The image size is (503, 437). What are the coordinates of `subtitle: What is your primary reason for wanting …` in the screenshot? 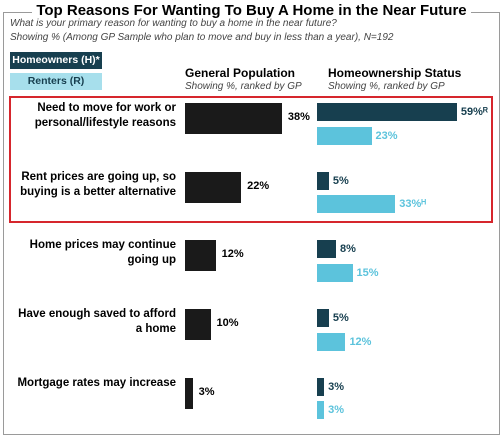 It's located at (173, 23).